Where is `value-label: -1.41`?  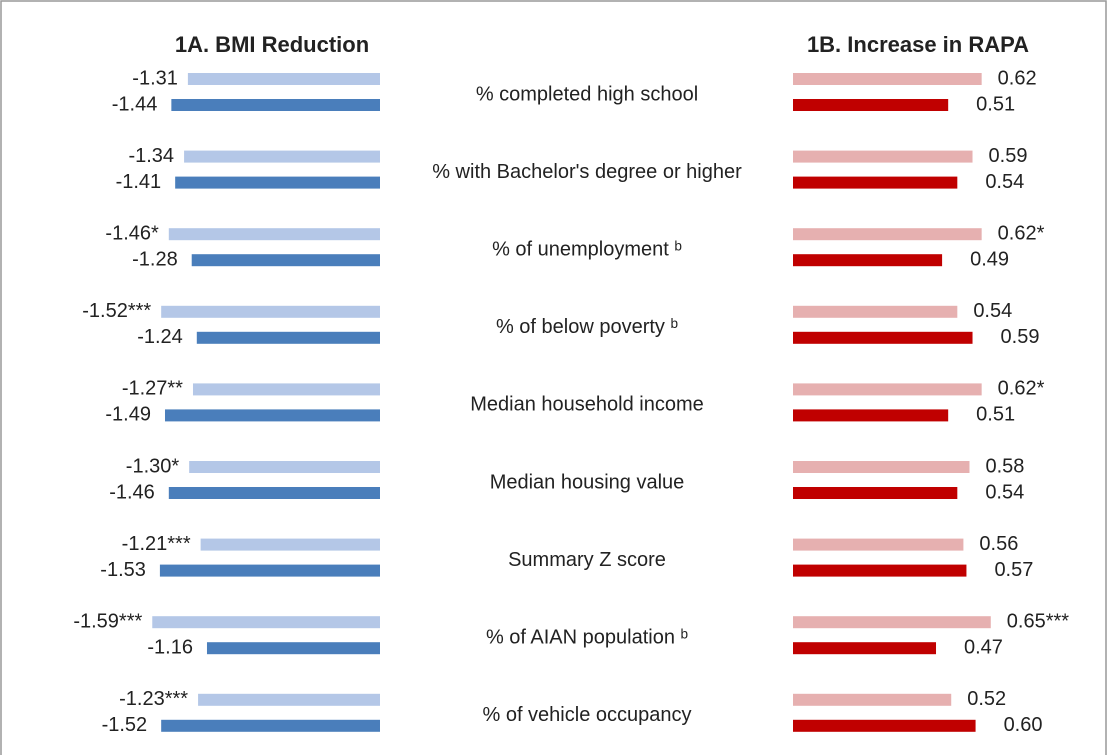
value-label: -1.41 is located at coordinates (139, 182).